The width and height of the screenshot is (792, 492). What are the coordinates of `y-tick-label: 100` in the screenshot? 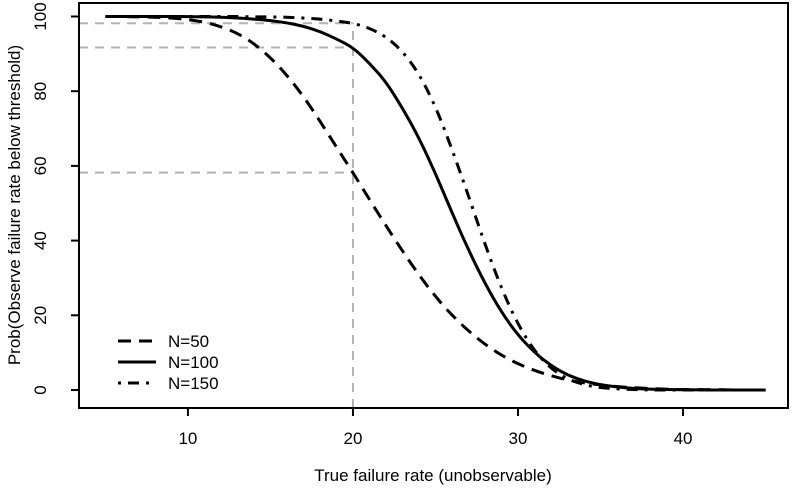 It's located at (40, 16).